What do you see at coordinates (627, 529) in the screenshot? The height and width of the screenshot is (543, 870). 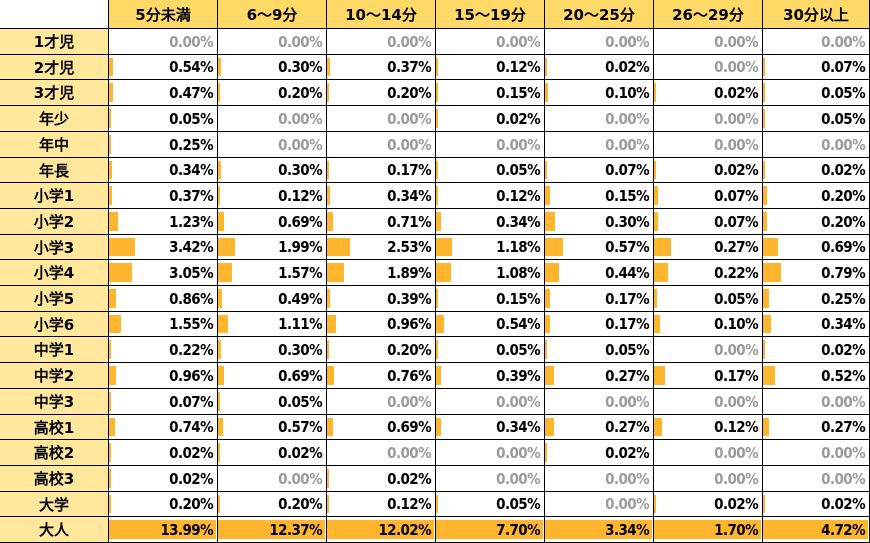 I see `data-label: 3.34%` at bounding box center [627, 529].